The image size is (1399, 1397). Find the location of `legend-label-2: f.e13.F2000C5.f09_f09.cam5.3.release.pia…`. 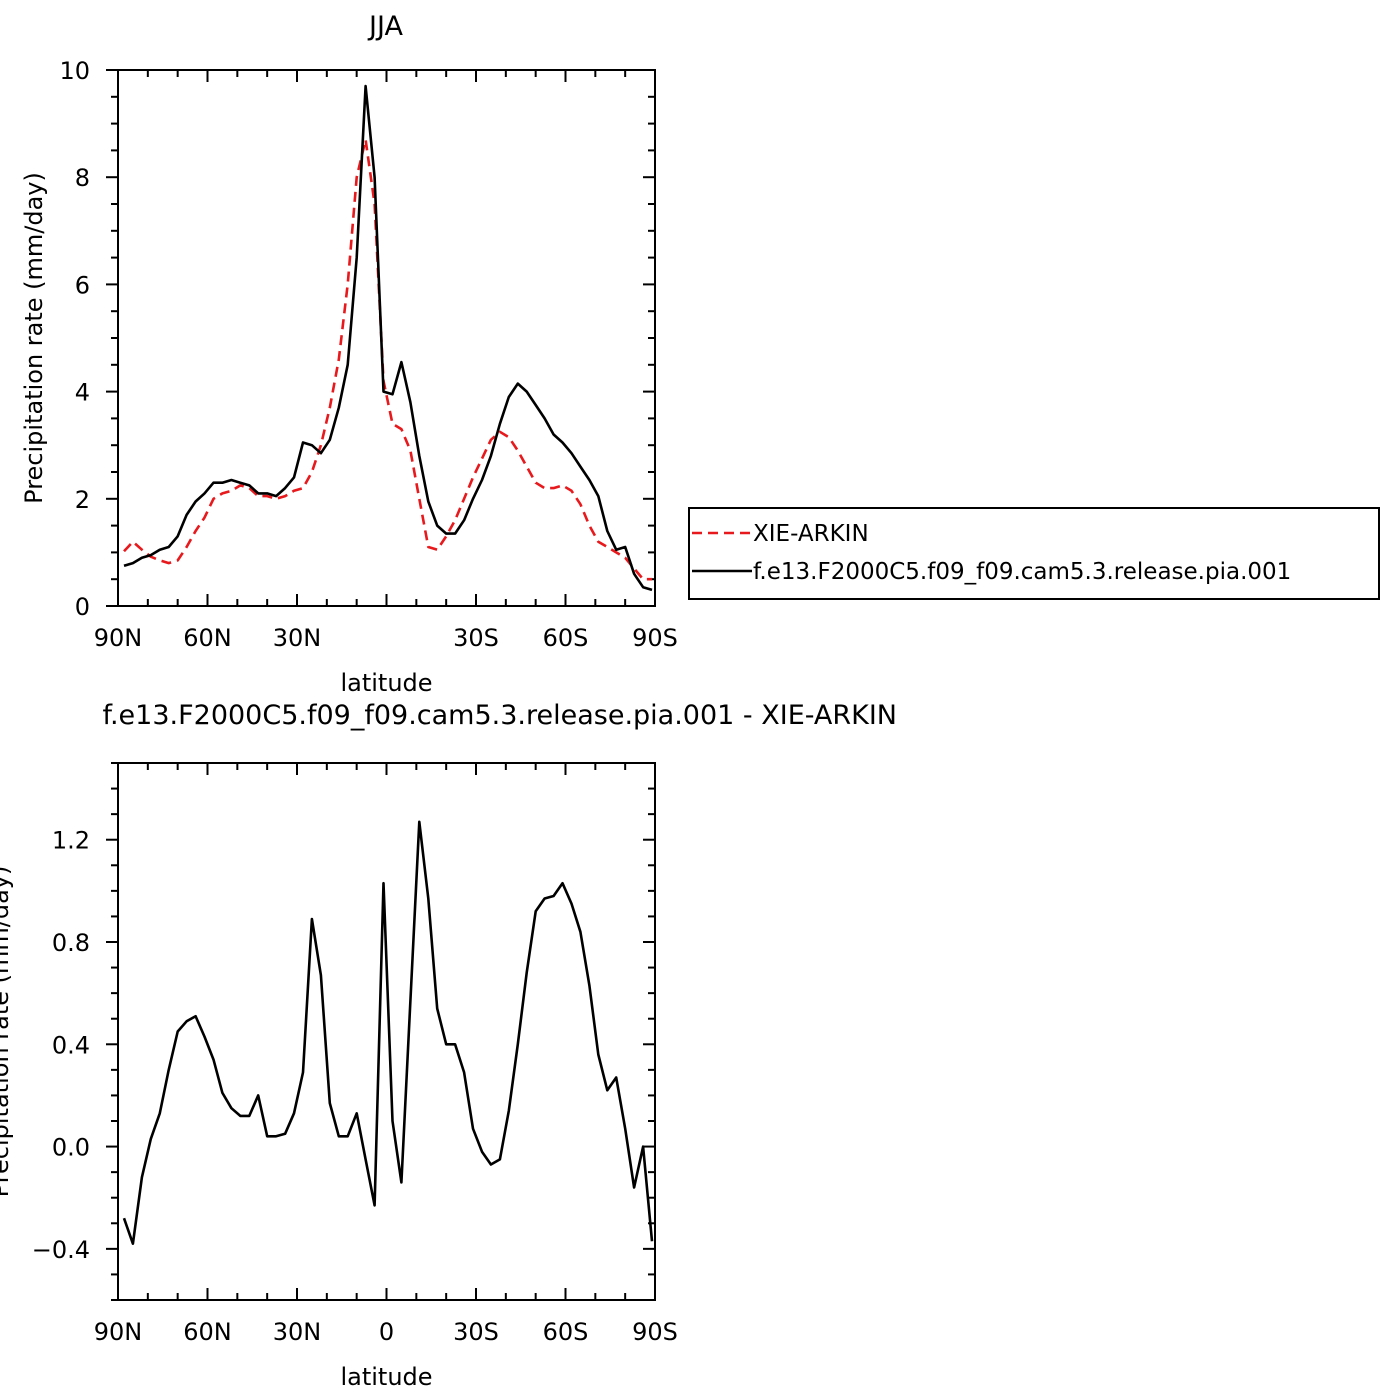

legend-label-2: f.e13.F2000C5.f09_f09.cam5.3.release.pia… is located at coordinates (1022, 572).